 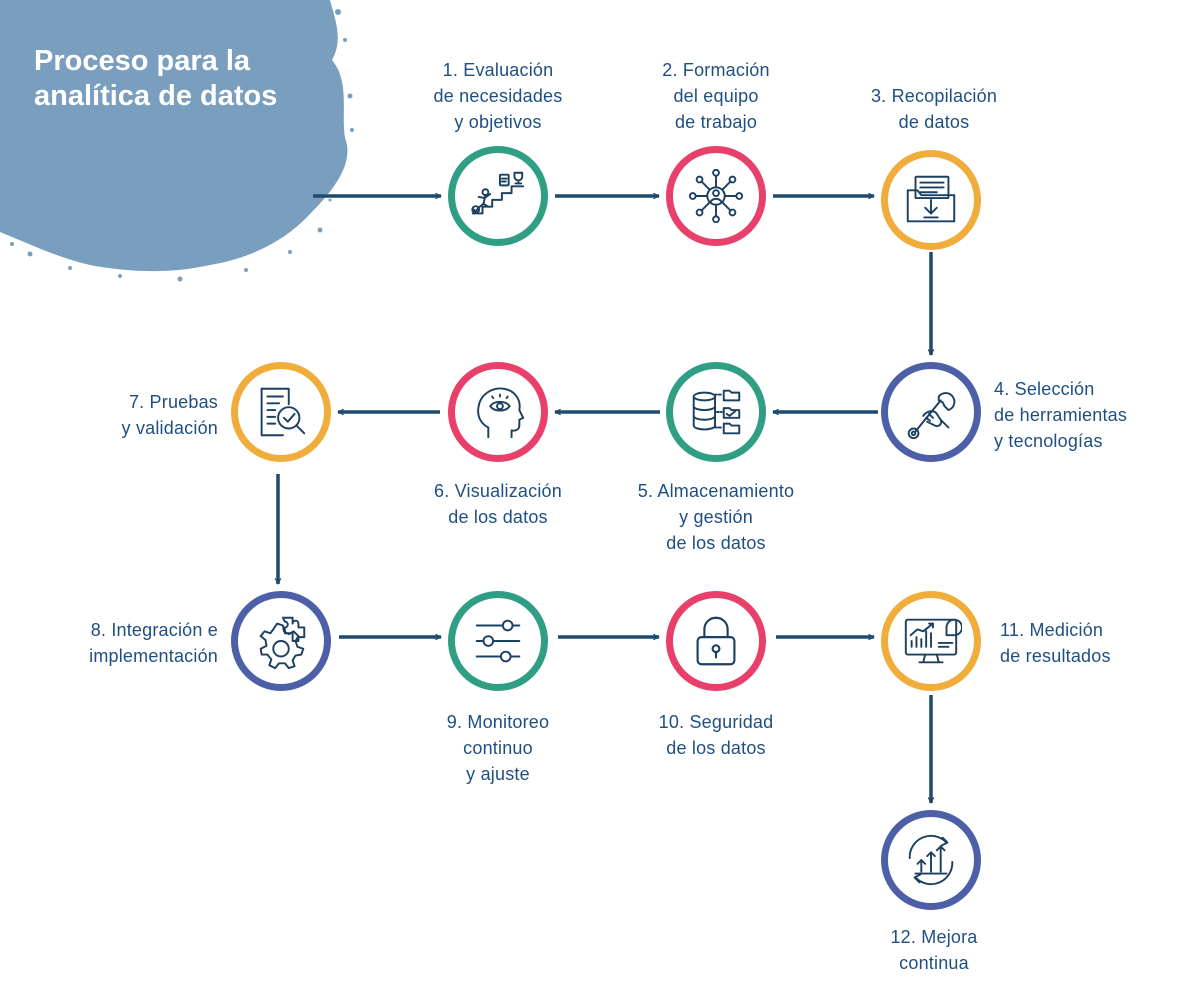 I want to click on wrench-hand-icon, so click(x=931, y=416).